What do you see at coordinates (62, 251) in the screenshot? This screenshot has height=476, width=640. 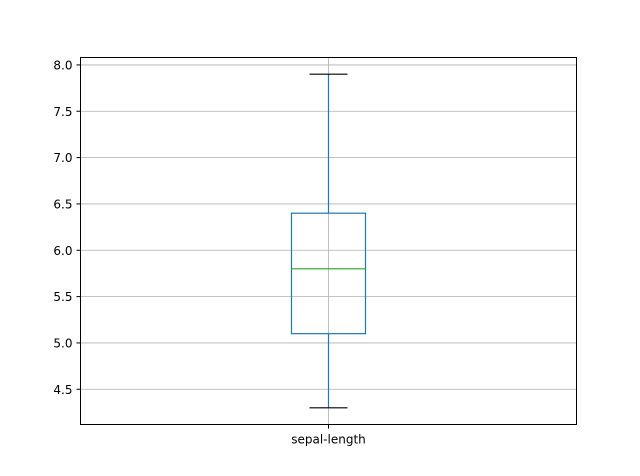 I see `y-tick-label: 6.0` at bounding box center [62, 251].